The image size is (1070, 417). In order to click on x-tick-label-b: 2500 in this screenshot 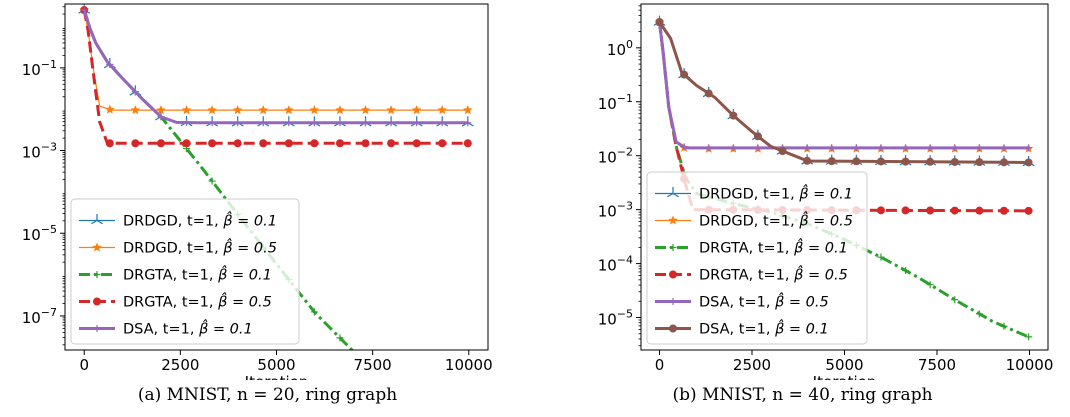, I will do `click(752, 365)`.